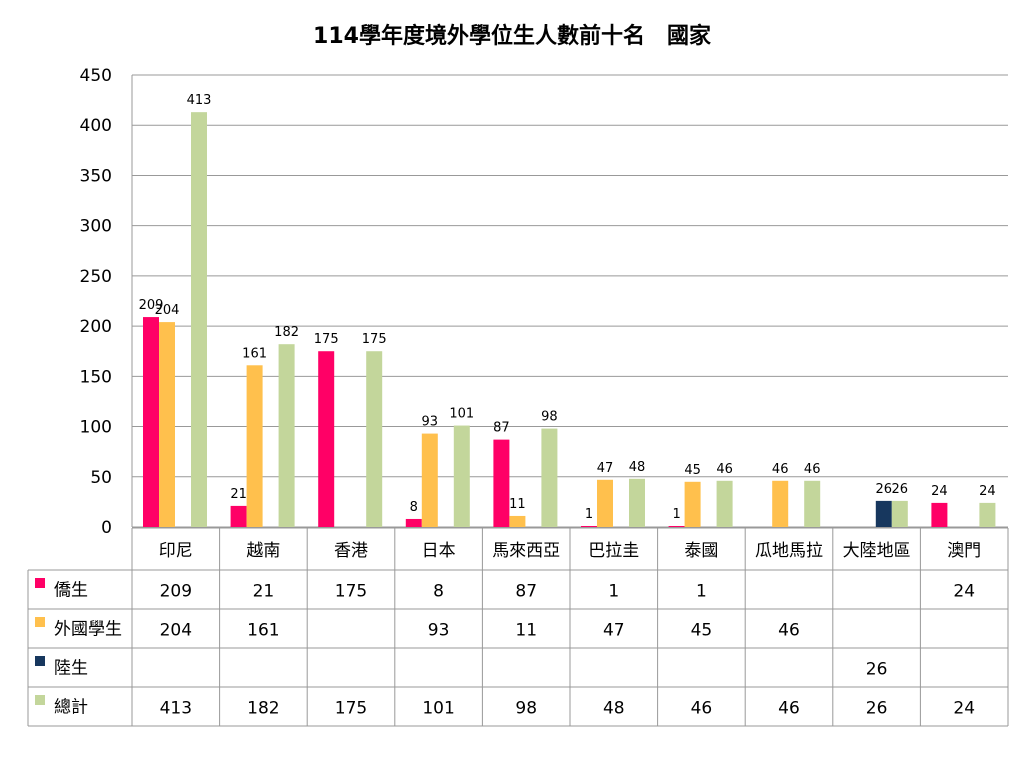  What do you see at coordinates (430, 422) in the screenshot?
I see `data-label: 93` at bounding box center [430, 422].